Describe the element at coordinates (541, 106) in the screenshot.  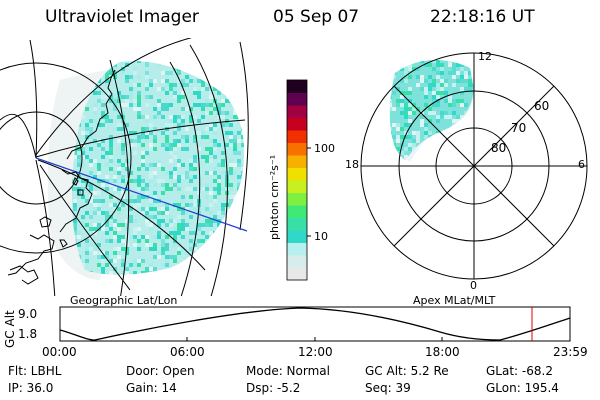
I see `lat-label-60: 60` at that location.